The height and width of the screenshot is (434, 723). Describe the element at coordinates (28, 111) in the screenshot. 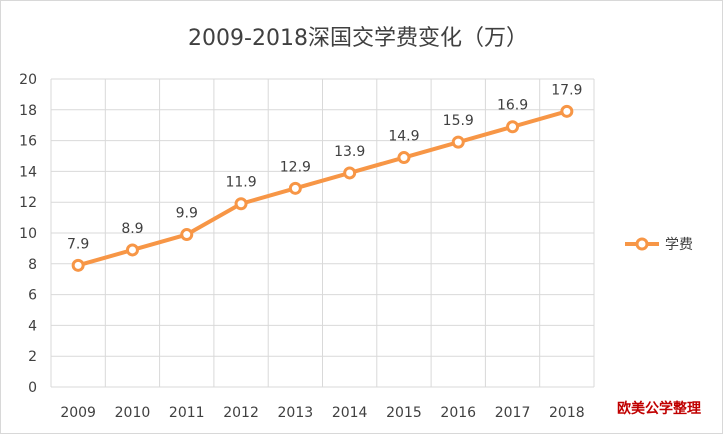

I see `y-tick-label: 18` at that location.